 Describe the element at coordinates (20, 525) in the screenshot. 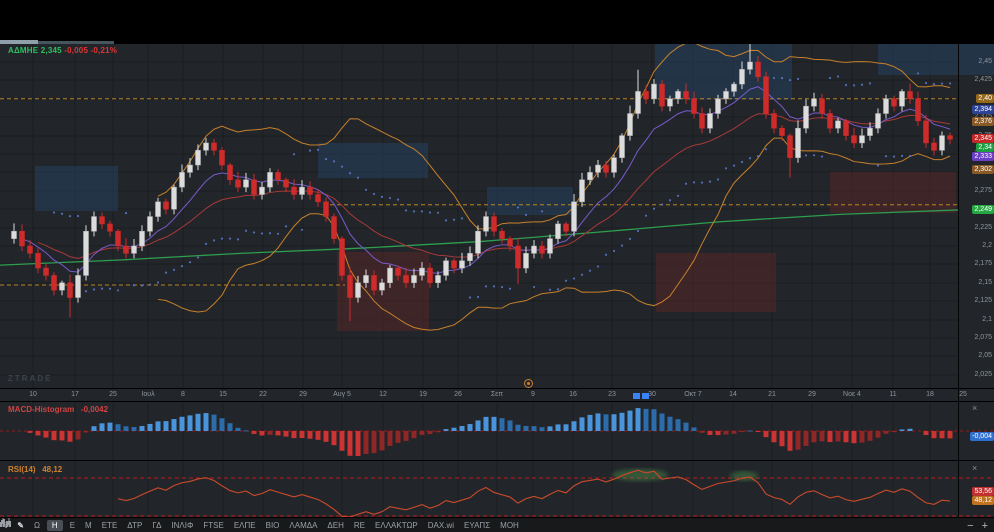

I see `draw-tool-icon: ✎` at that location.